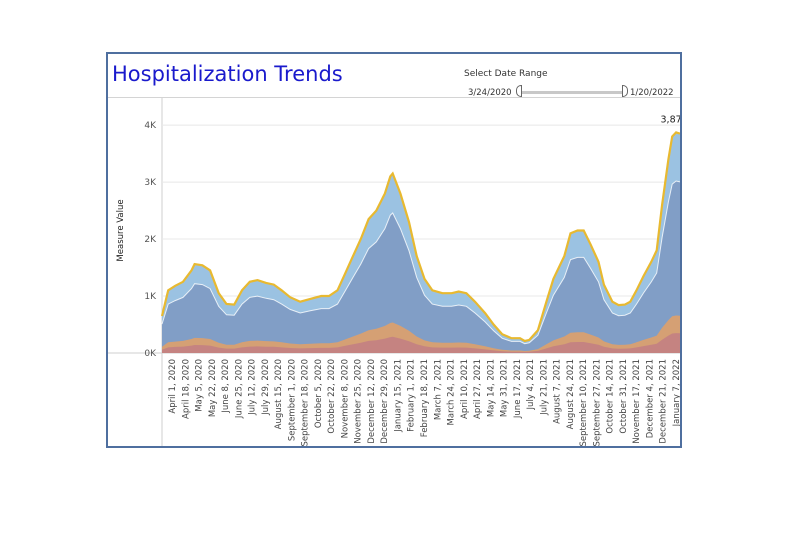  I want to click on x-tick-label: February 1, 2021, so click(412, 395).